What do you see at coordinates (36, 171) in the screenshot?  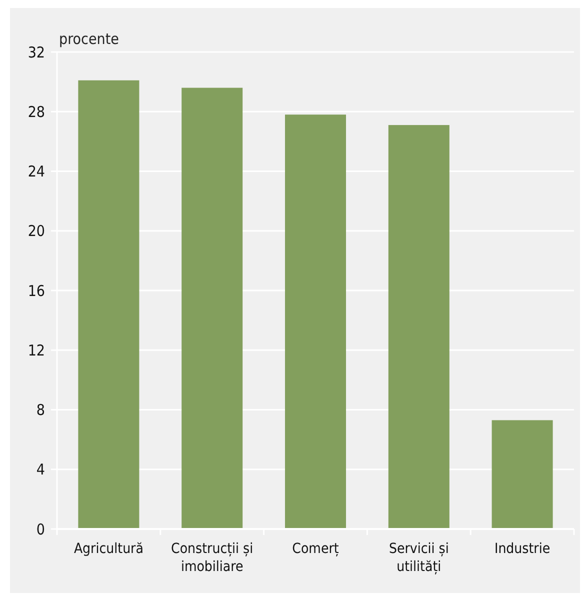 I see `y-tick-label: 24` at bounding box center [36, 171].